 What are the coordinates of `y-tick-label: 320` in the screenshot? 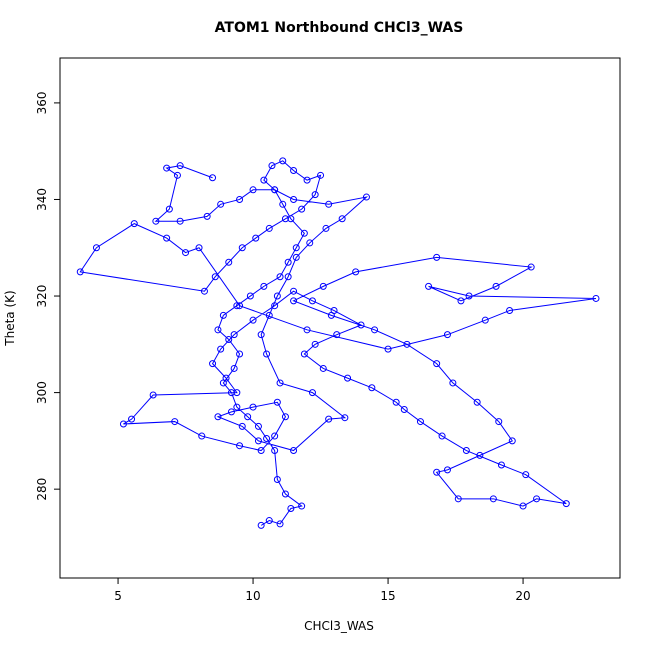 It's located at (42, 296).